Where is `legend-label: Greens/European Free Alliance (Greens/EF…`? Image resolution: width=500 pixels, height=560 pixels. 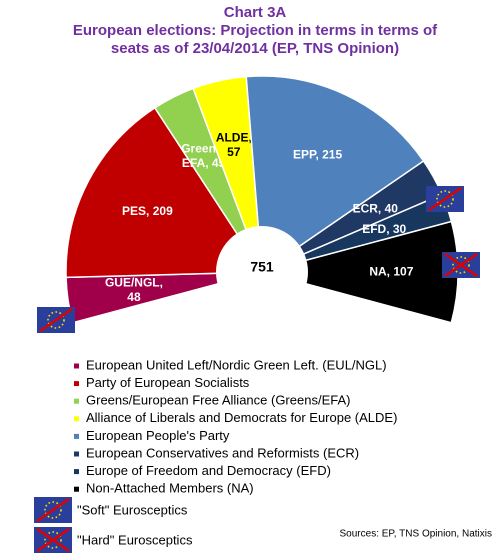 legend-label: Greens/European Free Alliance (Greens/EF… is located at coordinates (218, 400).